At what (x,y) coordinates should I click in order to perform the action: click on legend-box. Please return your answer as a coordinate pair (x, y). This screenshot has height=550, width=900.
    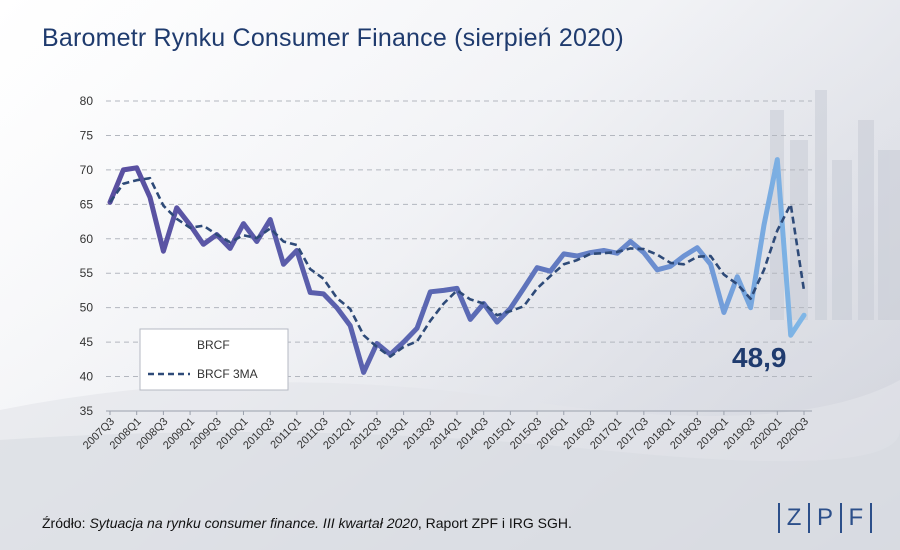
    Looking at the image, I should click on (214, 359).